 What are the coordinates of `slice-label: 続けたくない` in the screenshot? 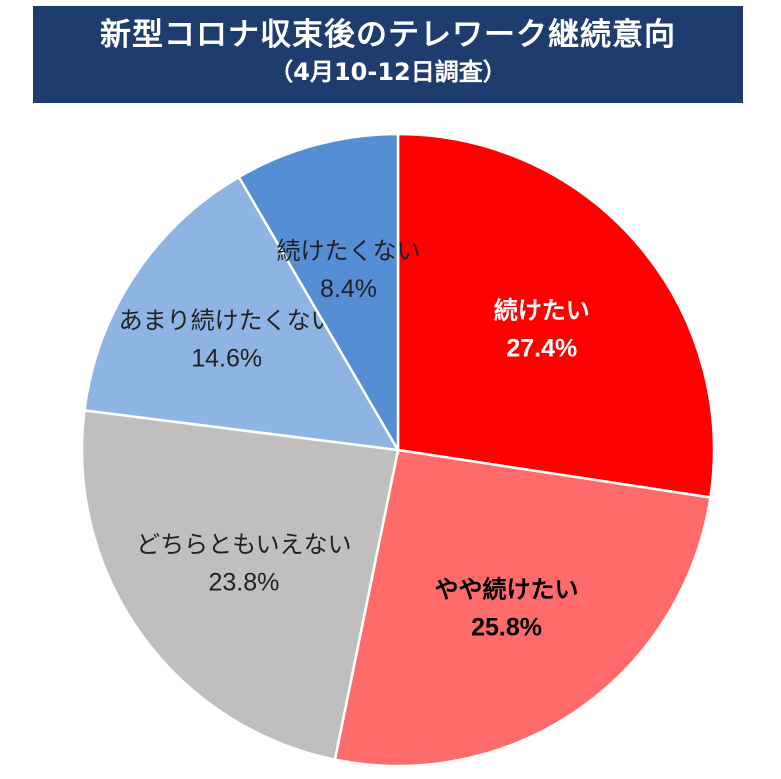 It's located at (349, 251).